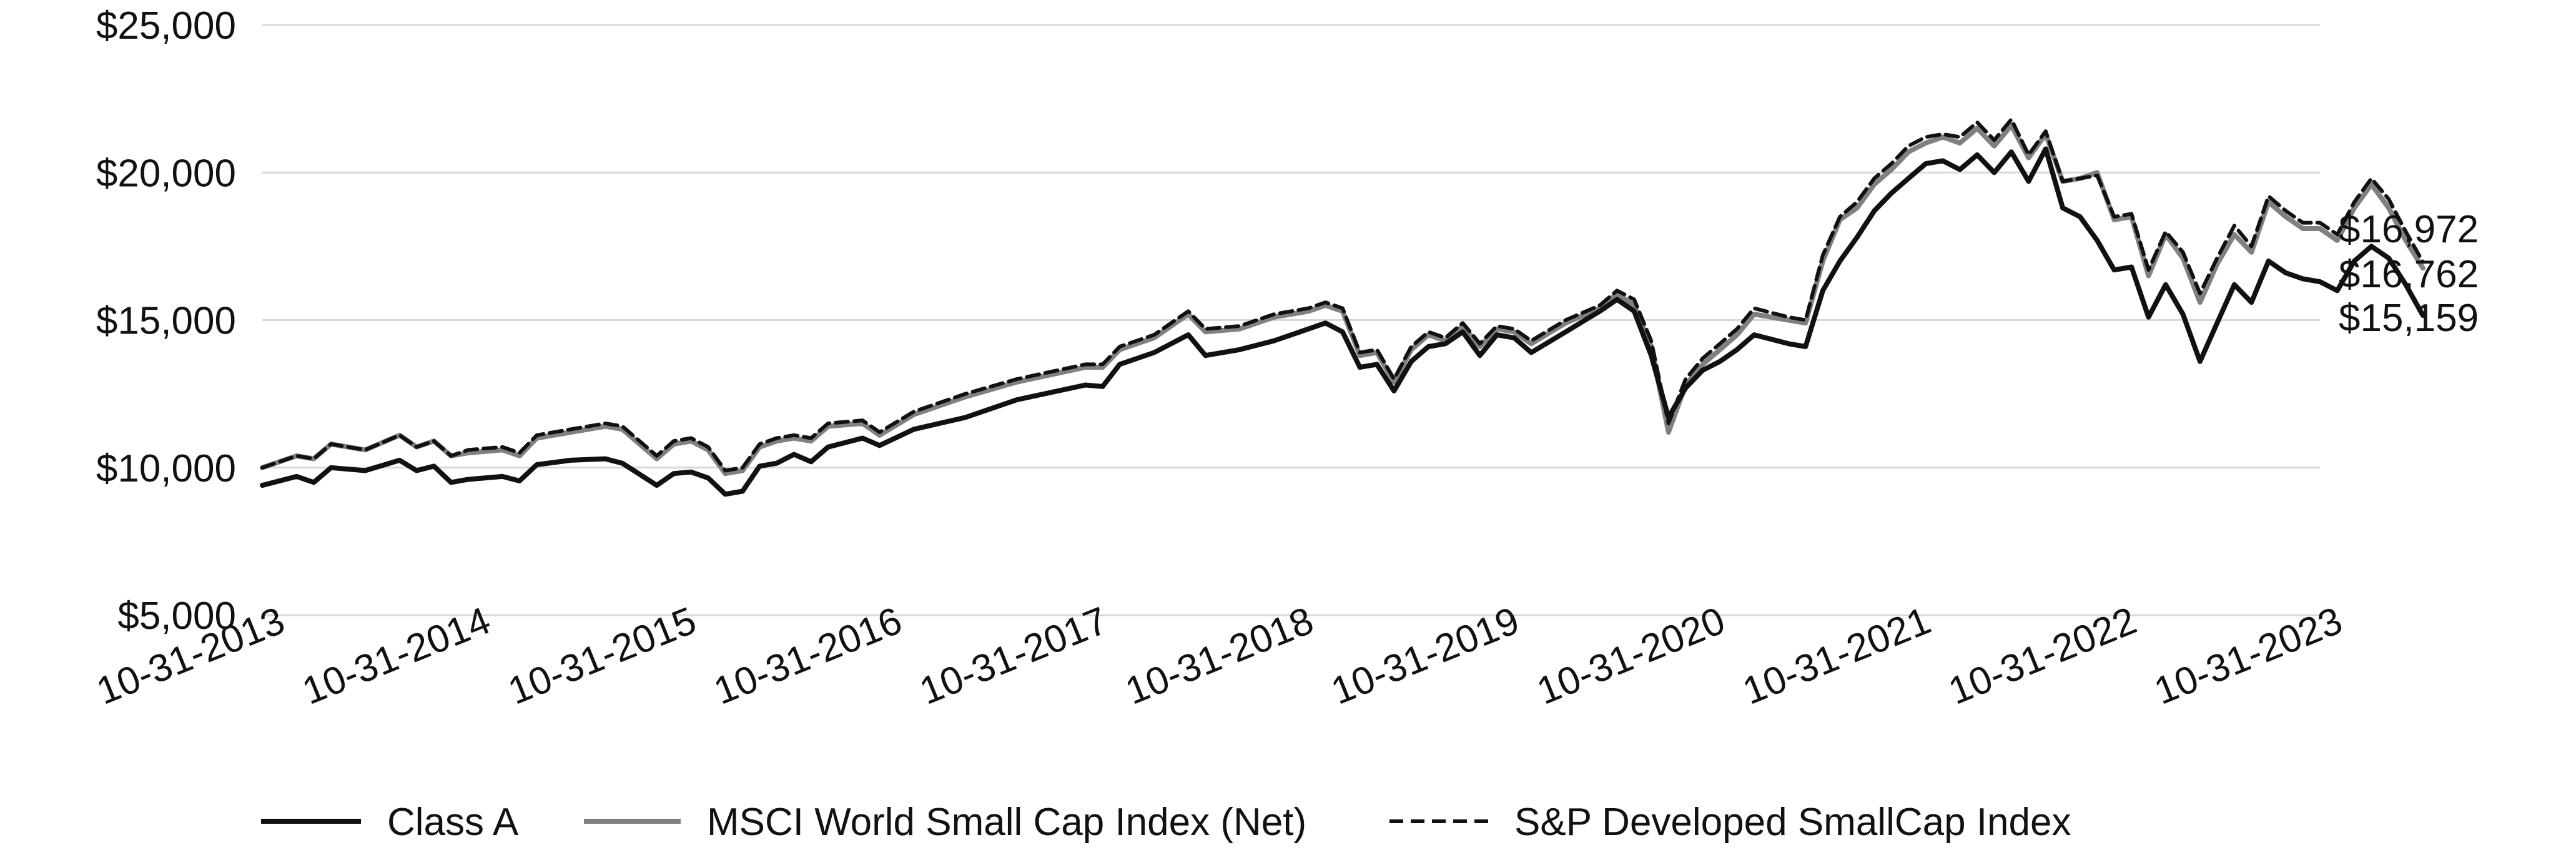 This screenshot has width=2576, height=860. Describe the element at coordinates (1793, 822) in the screenshot. I see `legend-label-sp-developed-smallcap: S&P Developed SmallCap Index` at that location.